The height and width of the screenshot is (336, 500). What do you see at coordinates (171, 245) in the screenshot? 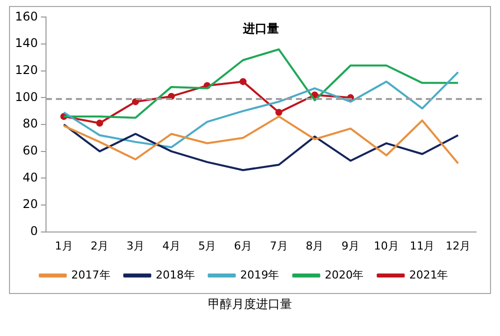
I see `x-tick-label: 4月` at bounding box center [171, 245].